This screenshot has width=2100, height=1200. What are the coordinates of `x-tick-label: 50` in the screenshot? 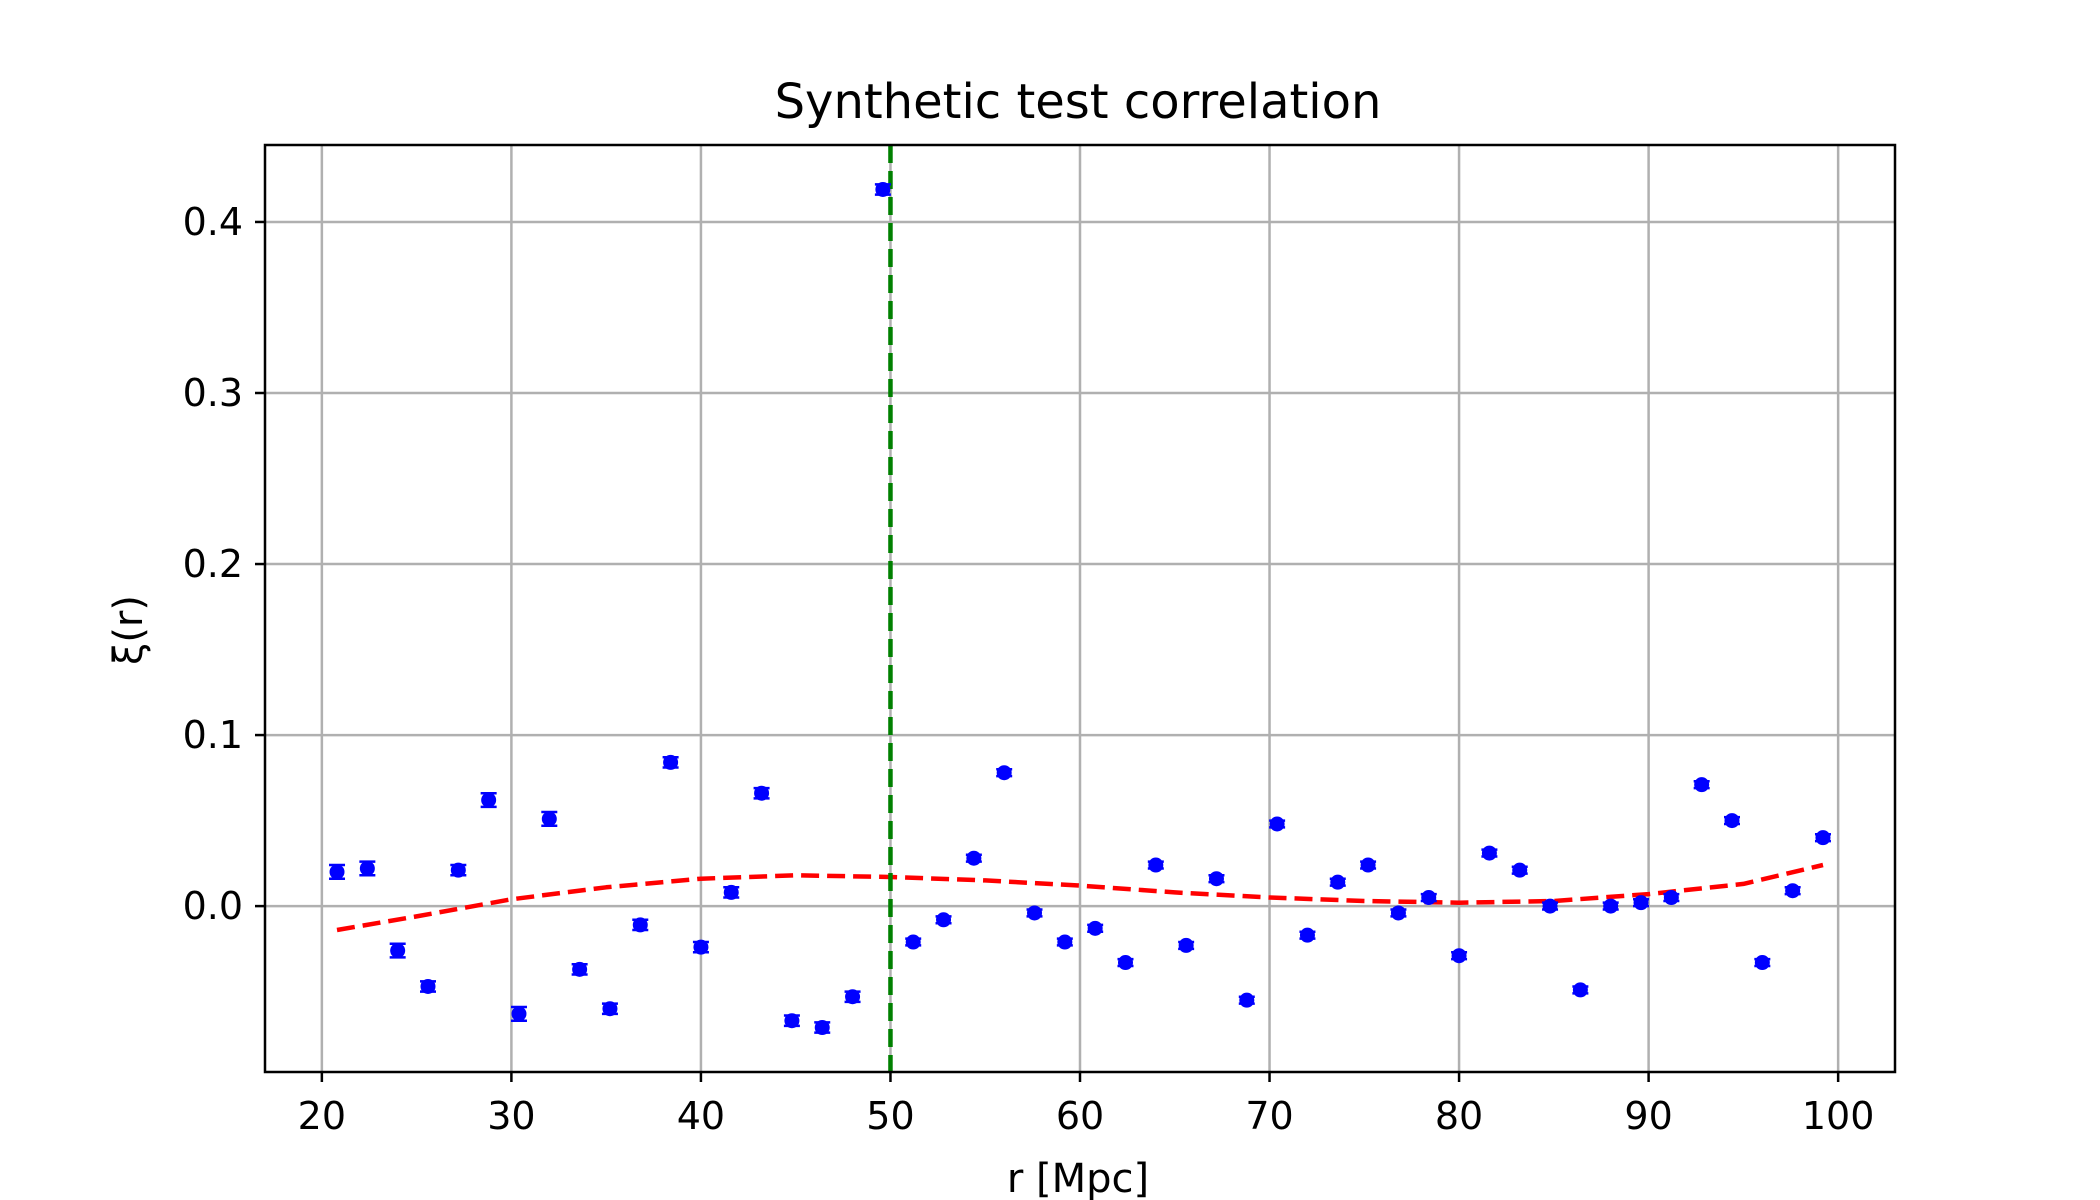 It's located at (890, 1116).